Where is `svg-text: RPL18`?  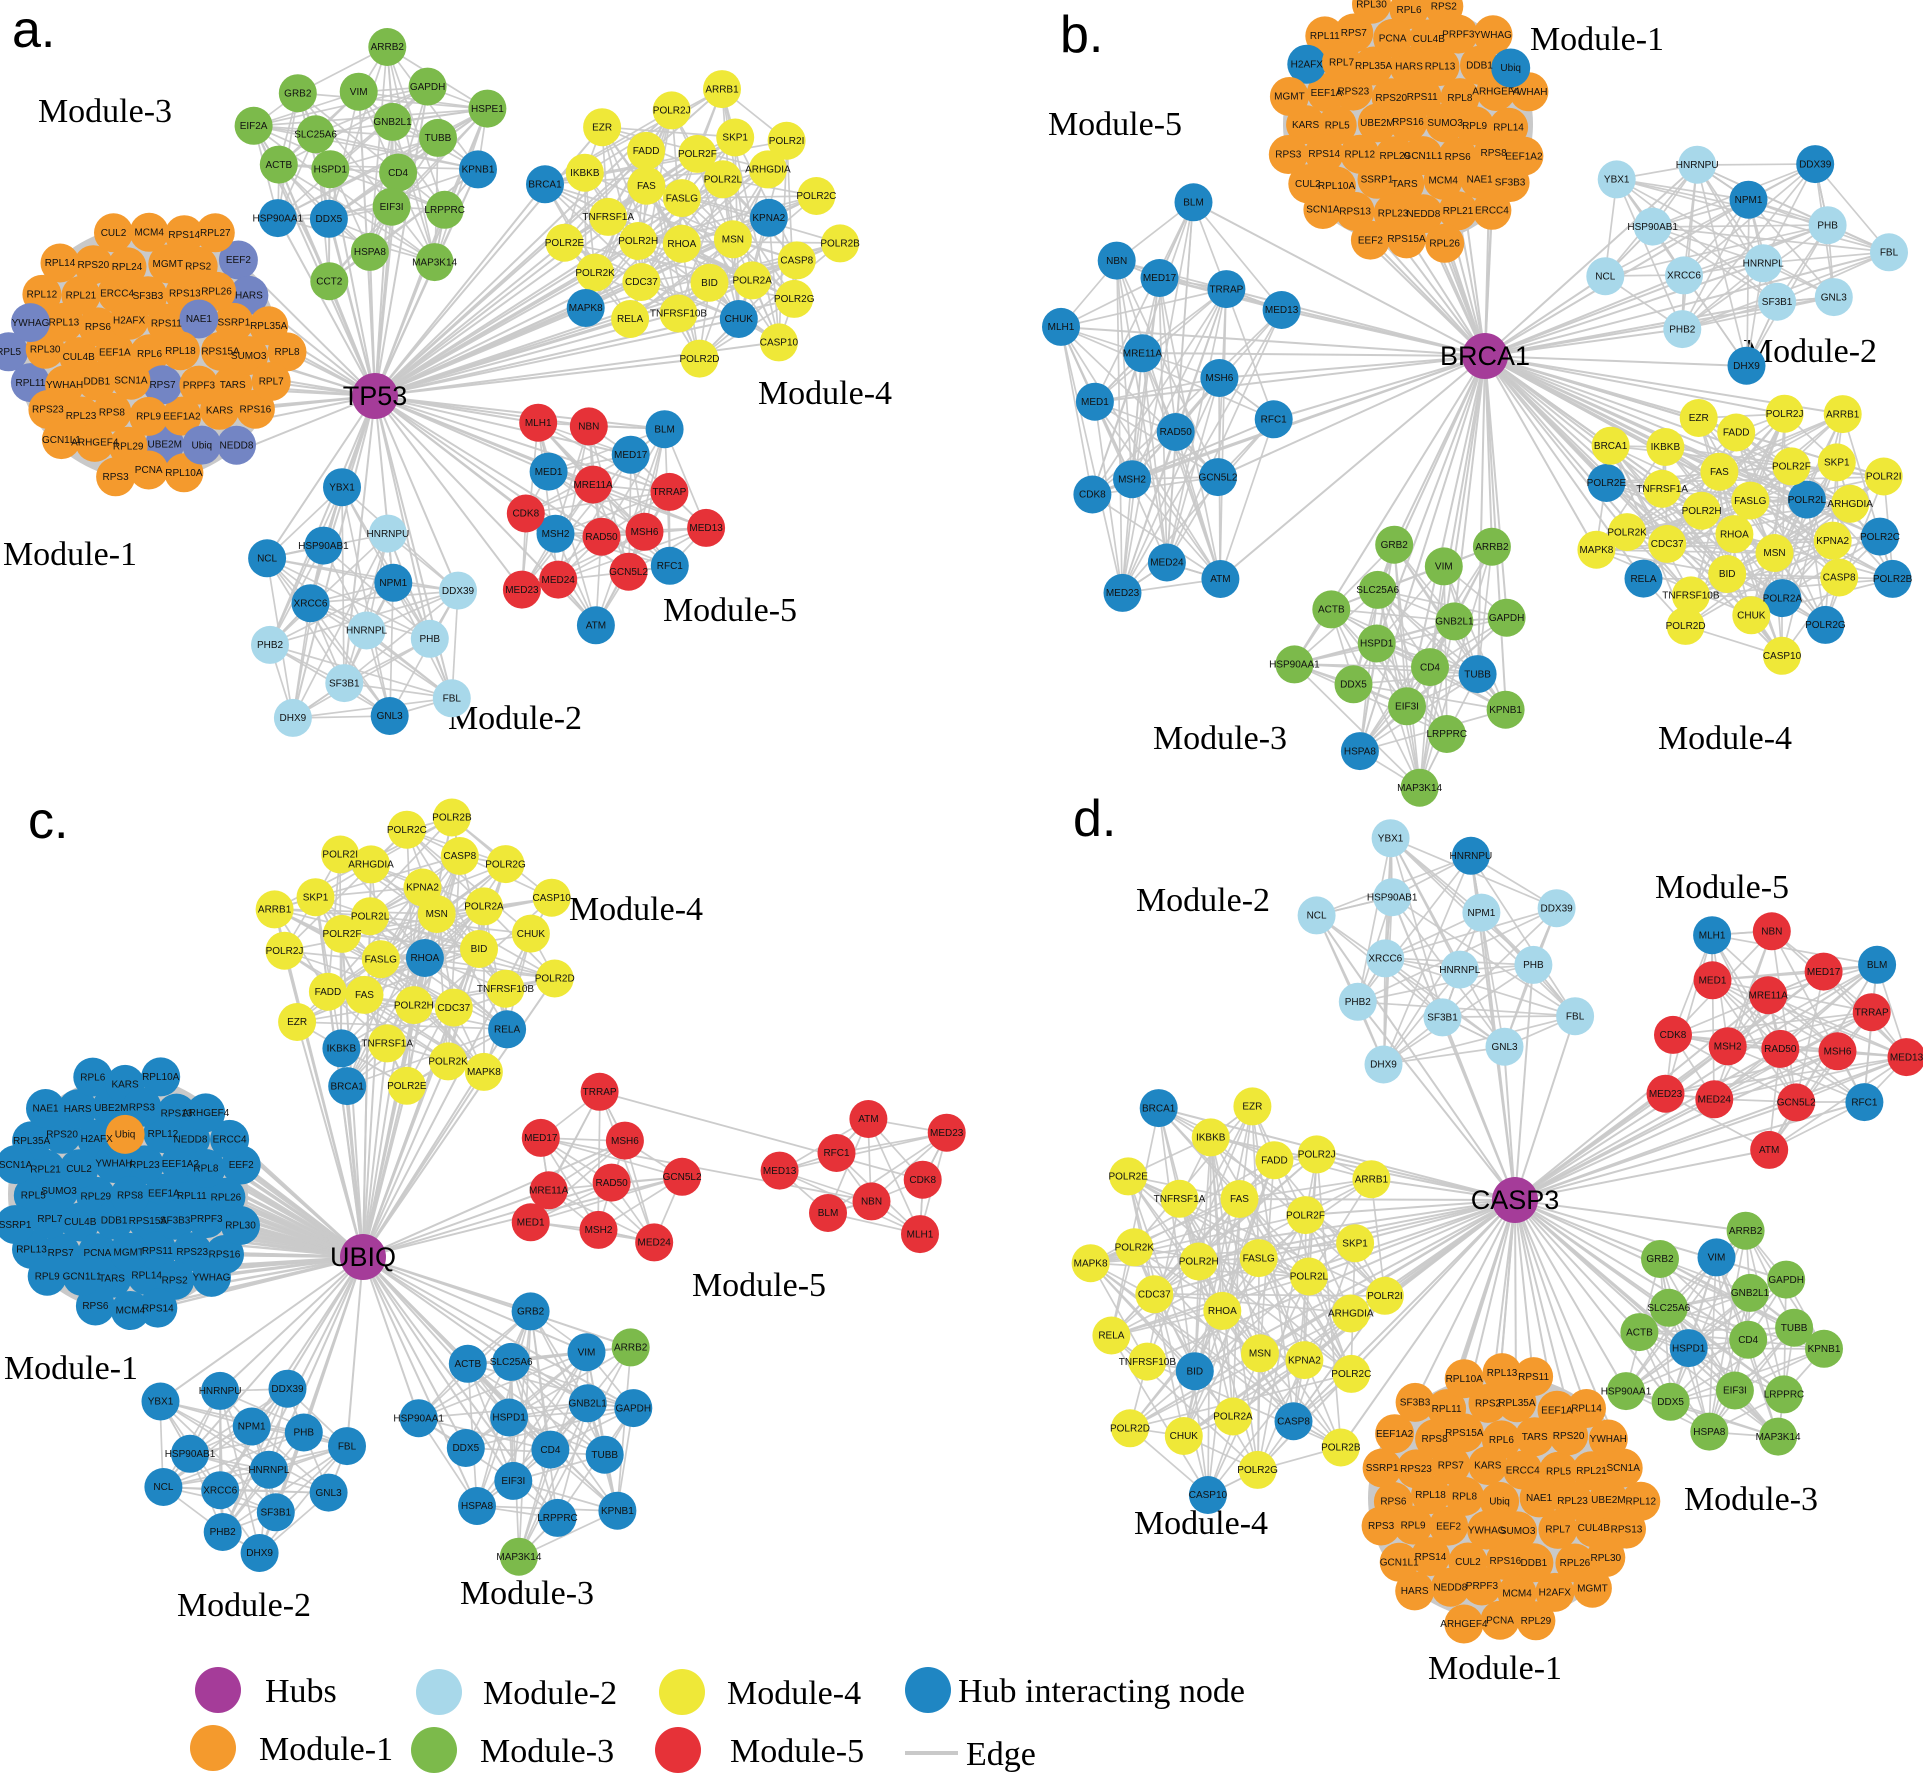 svg-text: RPL18 is located at coordinates (1430, 1495).